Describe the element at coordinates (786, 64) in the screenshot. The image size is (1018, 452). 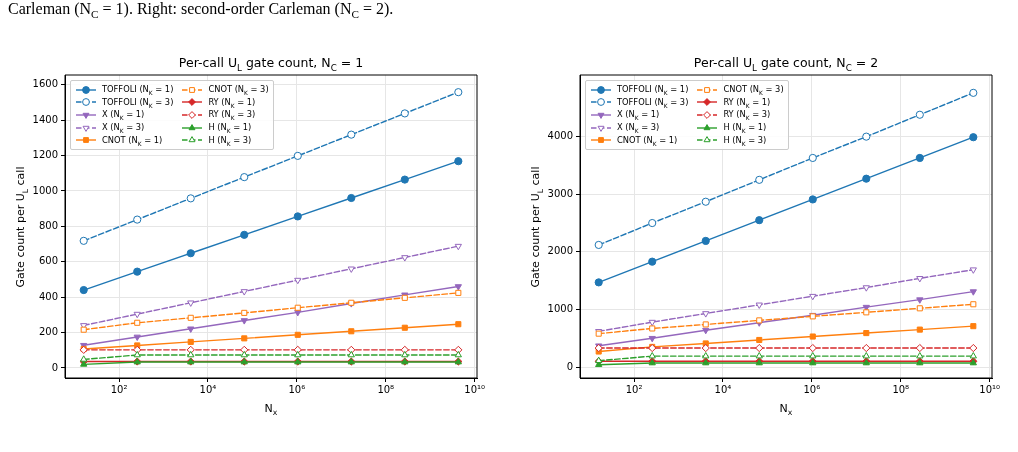
I see `chart-title: Per-call U$_{L}$ gate count, N$_{C}$ = 2` at that location.